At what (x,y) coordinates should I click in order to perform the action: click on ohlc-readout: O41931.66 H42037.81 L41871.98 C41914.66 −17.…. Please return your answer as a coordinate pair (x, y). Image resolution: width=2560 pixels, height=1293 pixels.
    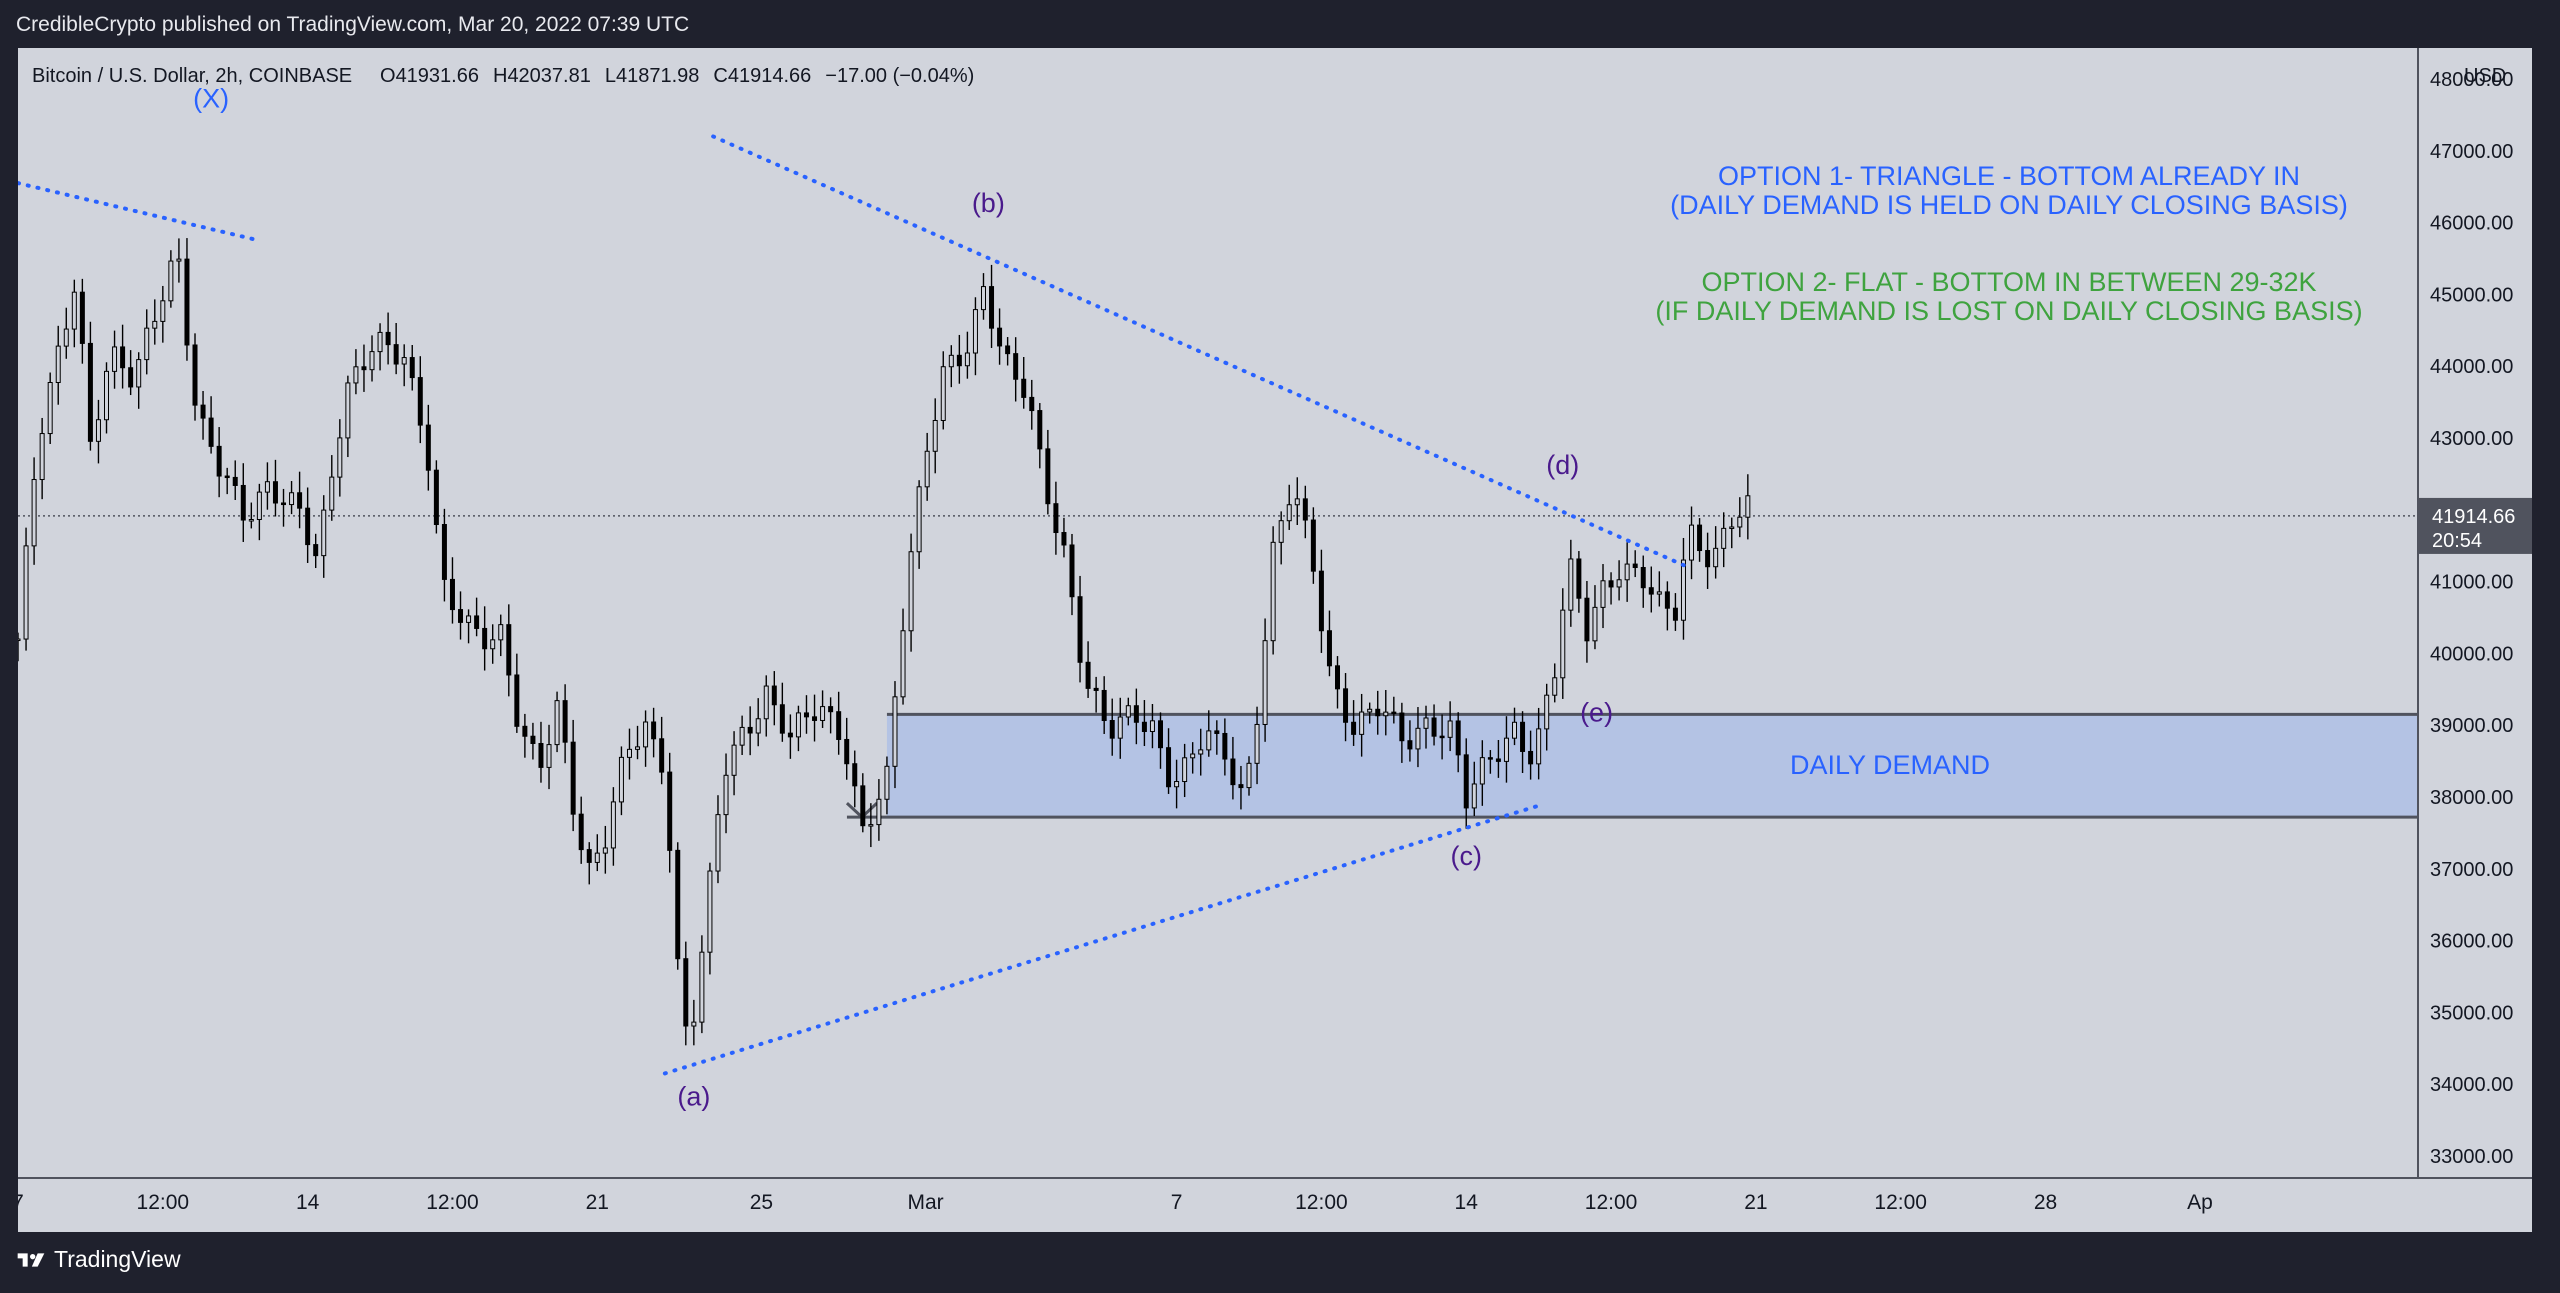
    Looking at the image, I should click on (677, 76).